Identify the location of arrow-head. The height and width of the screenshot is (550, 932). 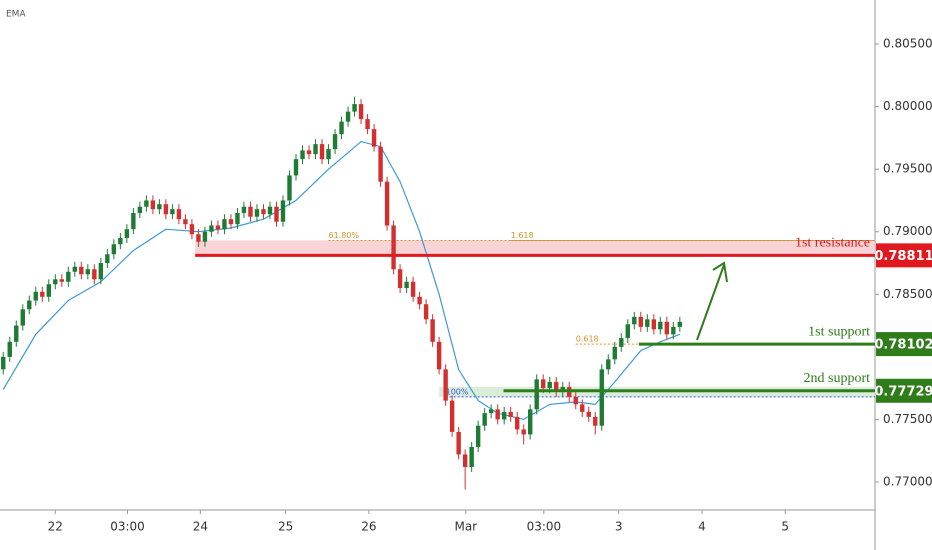
(720, 272).